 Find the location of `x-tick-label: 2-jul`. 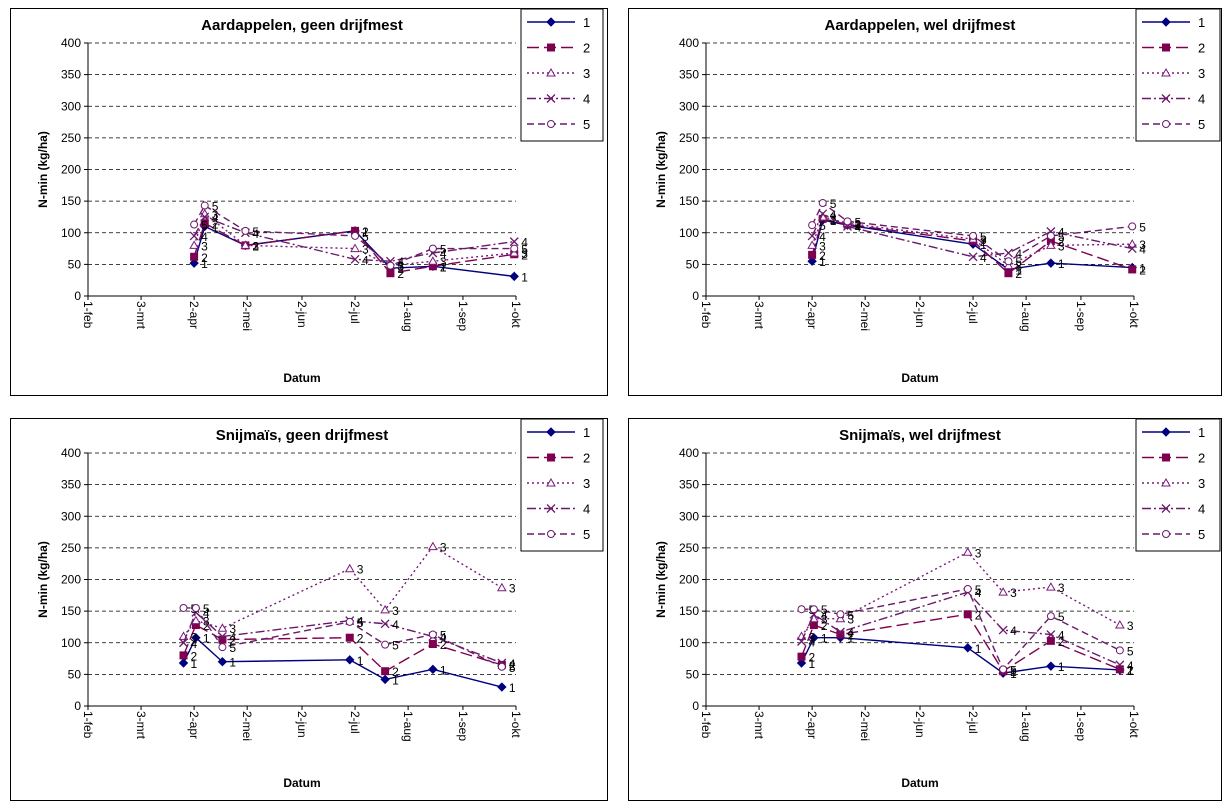

x-tick-label: 2-jul is located at coordinates (355, 312).